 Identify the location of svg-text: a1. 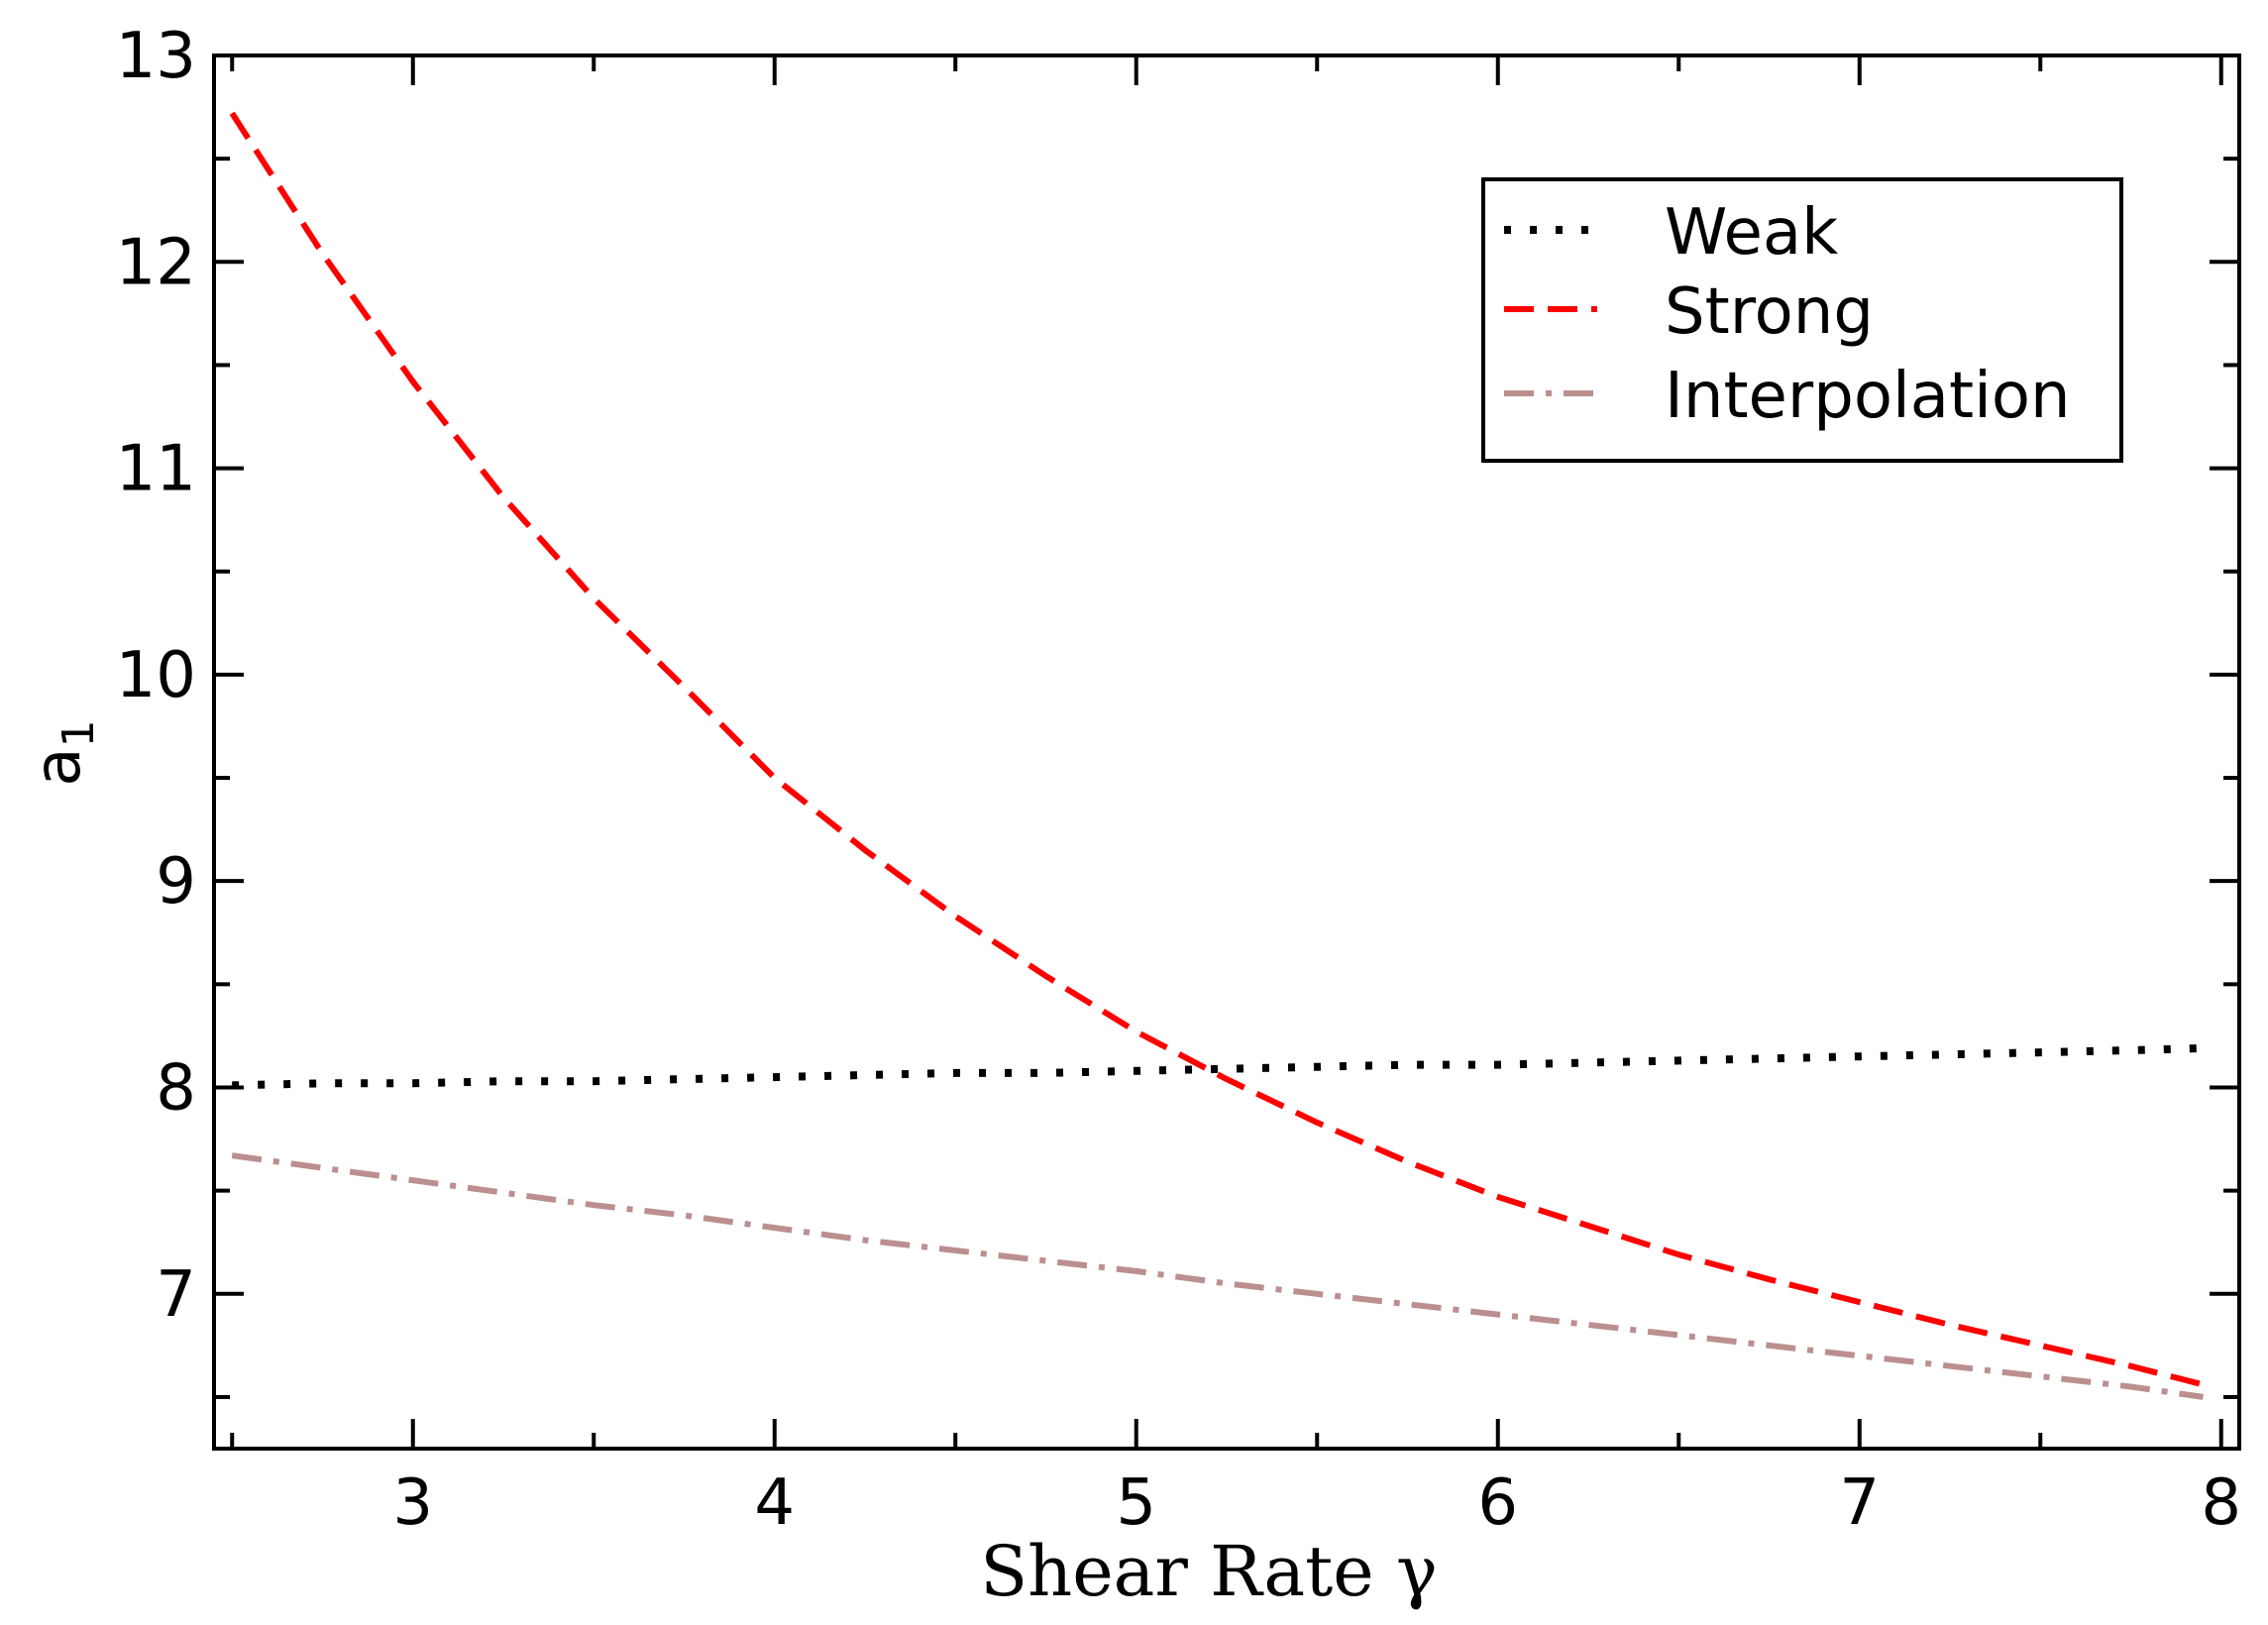
(63, 752).